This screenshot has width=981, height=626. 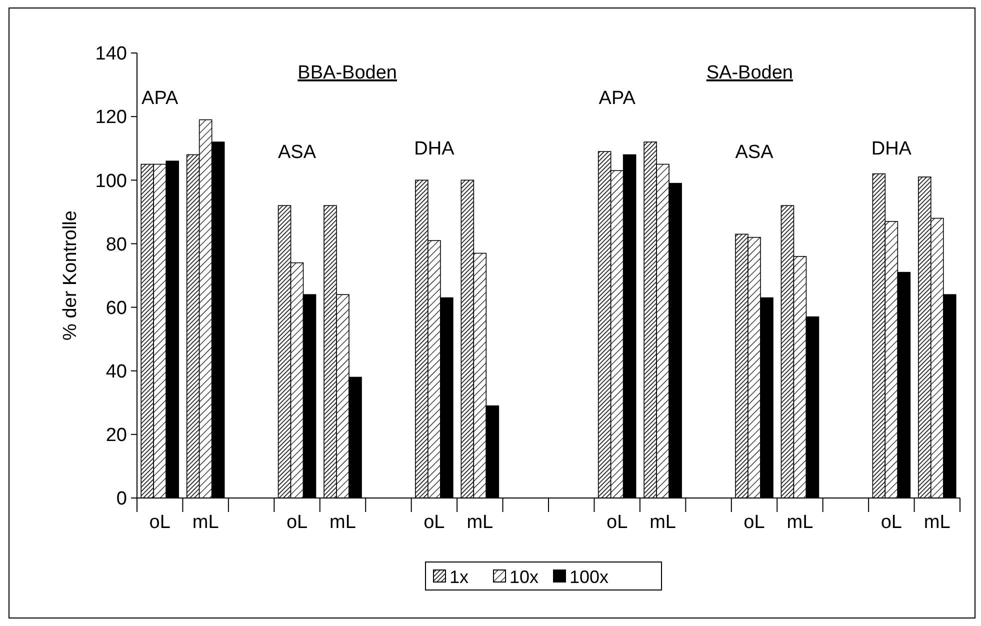 I want to click on legend-label: 100x, so click(x=589, y=577).